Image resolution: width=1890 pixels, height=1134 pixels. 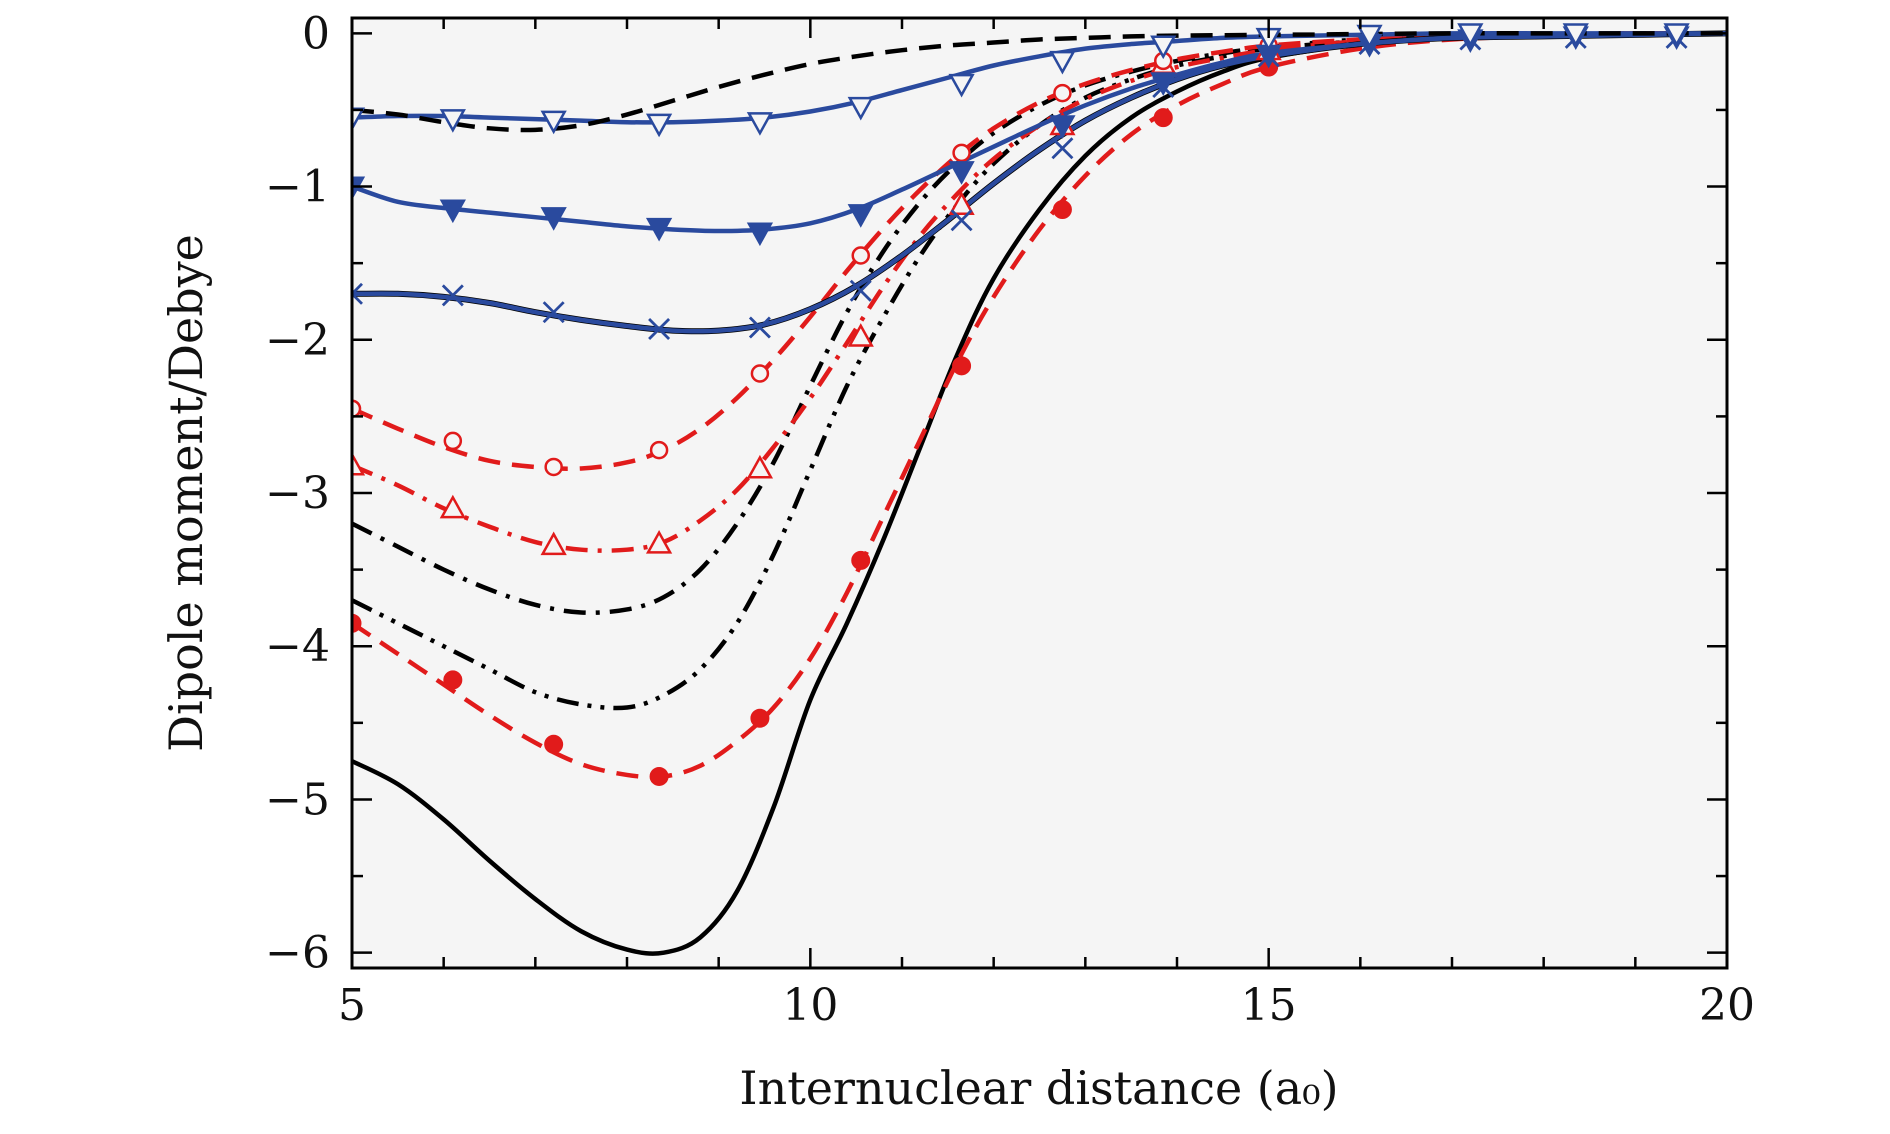 What do you see at coordinates (352, 1005) in the screenshot?
I see `x-tick-label: 5` at bounding box center [352, 1005].